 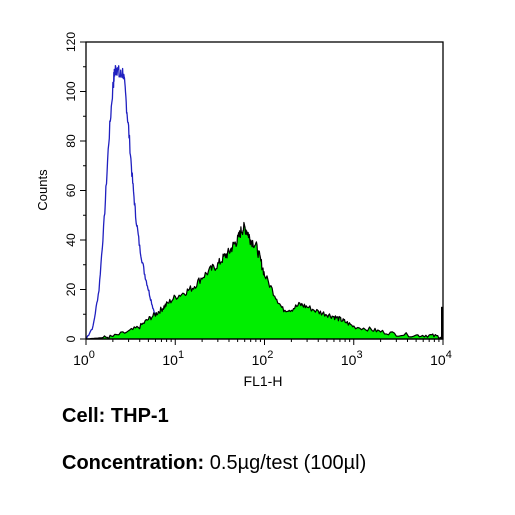 I want to click on y-tick-label: 80, so click(x=71, y=141).